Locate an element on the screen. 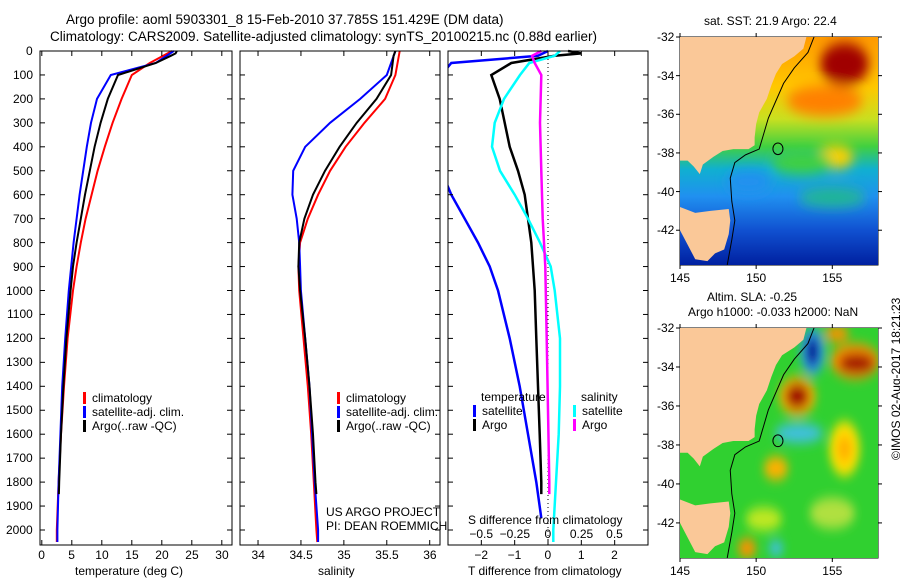 This screenshot has height=580, width=900. x-tick-label: 30 is located at coordinates (222, 555).